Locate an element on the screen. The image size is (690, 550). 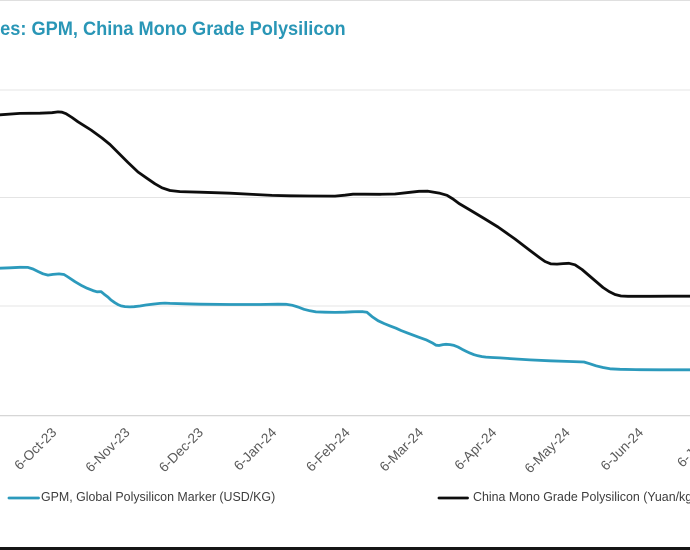
svg-text: 6-May-24 is located at coordinates (548, 451).